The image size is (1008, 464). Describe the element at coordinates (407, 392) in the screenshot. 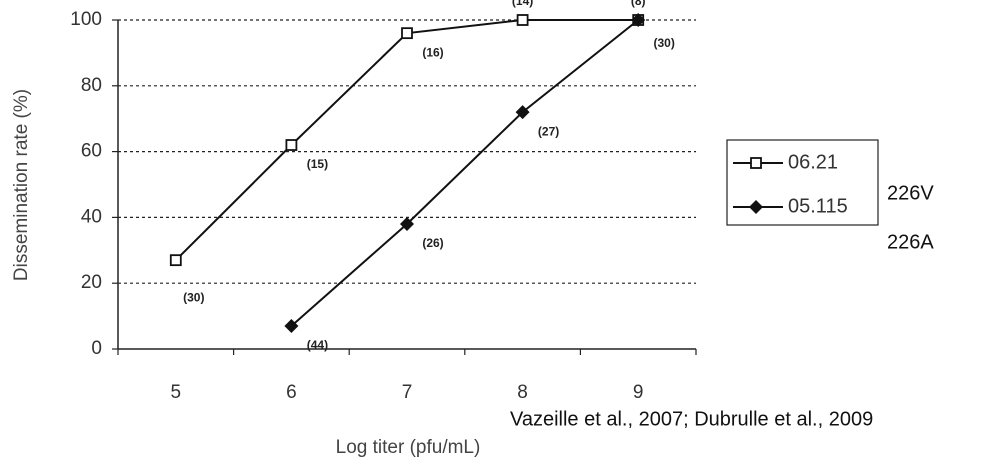

I see `x-tick-label: 7` at that location.